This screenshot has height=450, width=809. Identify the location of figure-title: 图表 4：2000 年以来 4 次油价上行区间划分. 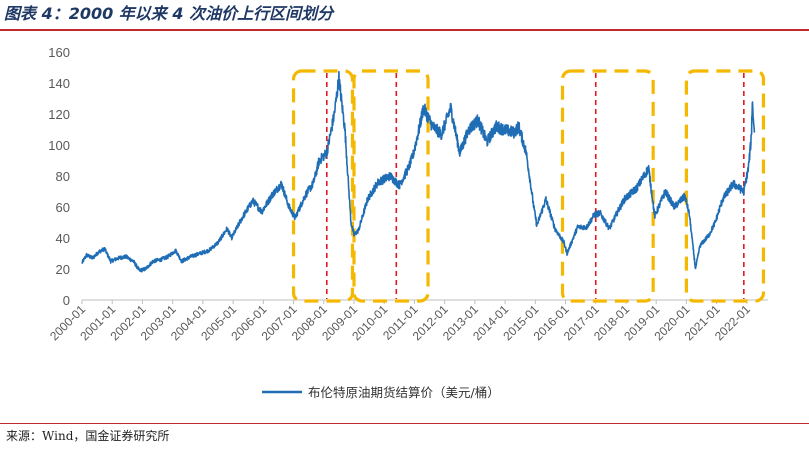
(169, 13).